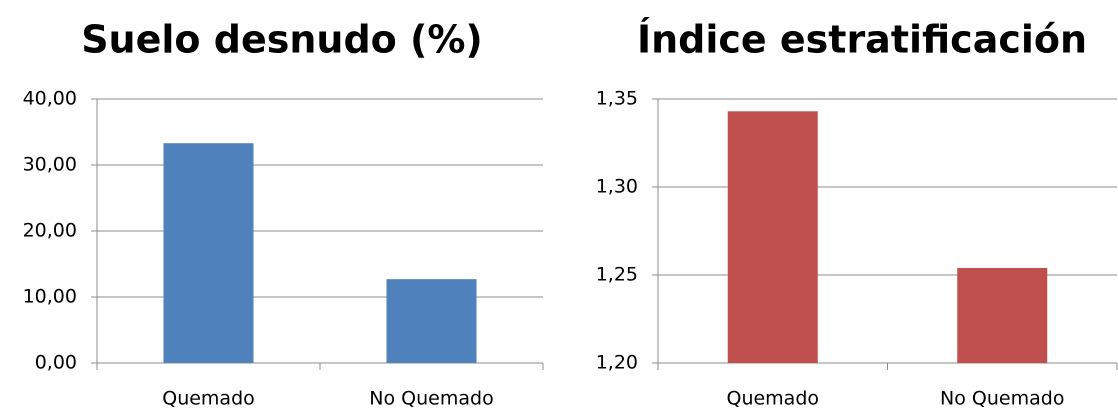 This screenshot has height=412, width=1118. What do you see at coordinates (56, 363) in the screenshot?
I see `y-tick-label: 0,00` at bounding box center [56, 363].